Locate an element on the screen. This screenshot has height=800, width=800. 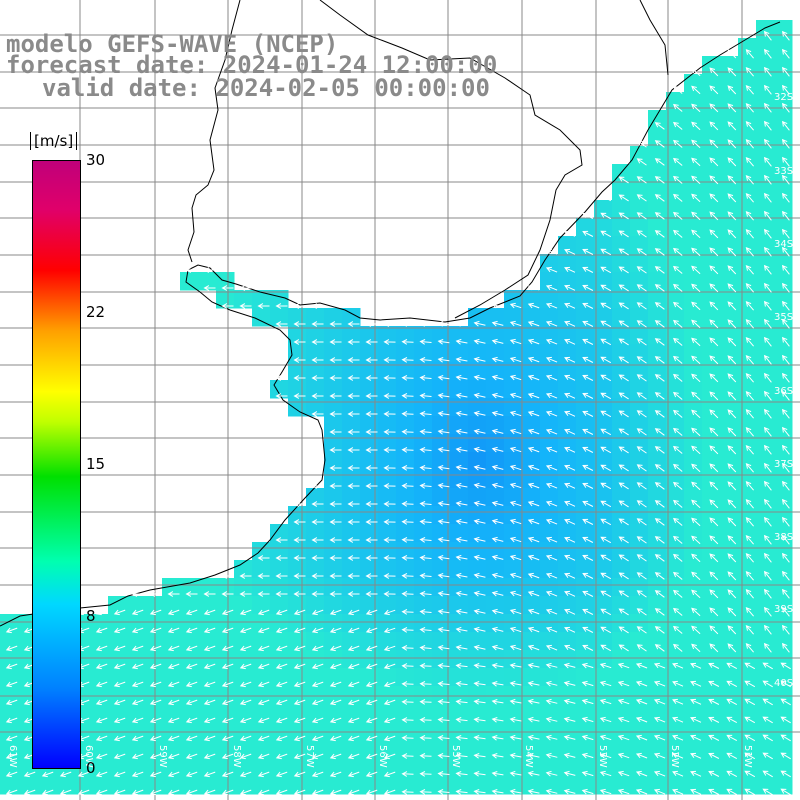
longitude-label: 59W is located at coordinates (162, 756).